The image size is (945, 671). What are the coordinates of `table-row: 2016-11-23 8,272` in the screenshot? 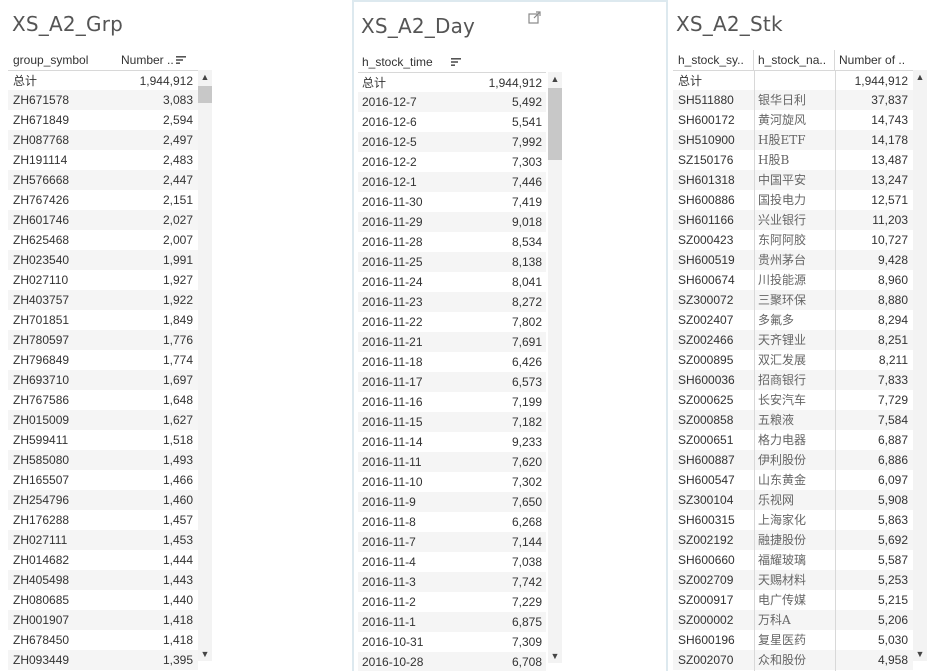 It's located at (452, 302).